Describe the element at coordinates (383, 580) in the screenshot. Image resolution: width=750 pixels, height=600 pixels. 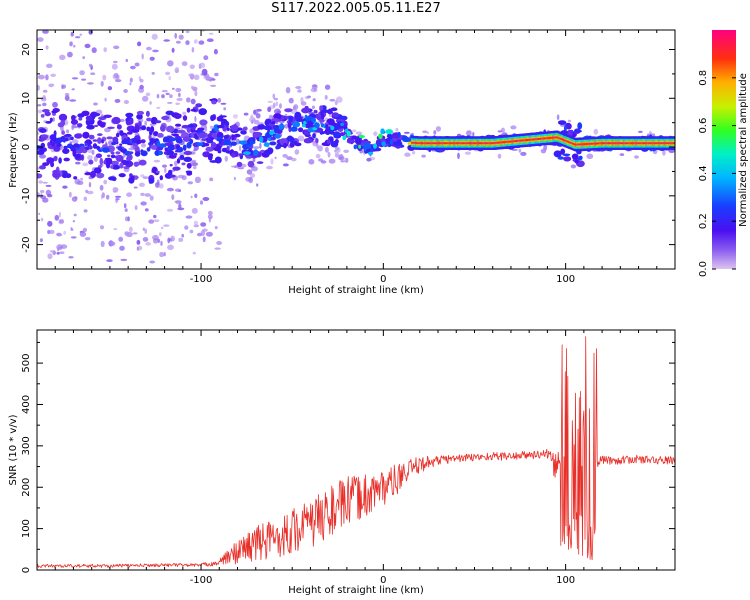
I see `x-tick-label: 0` at that location.